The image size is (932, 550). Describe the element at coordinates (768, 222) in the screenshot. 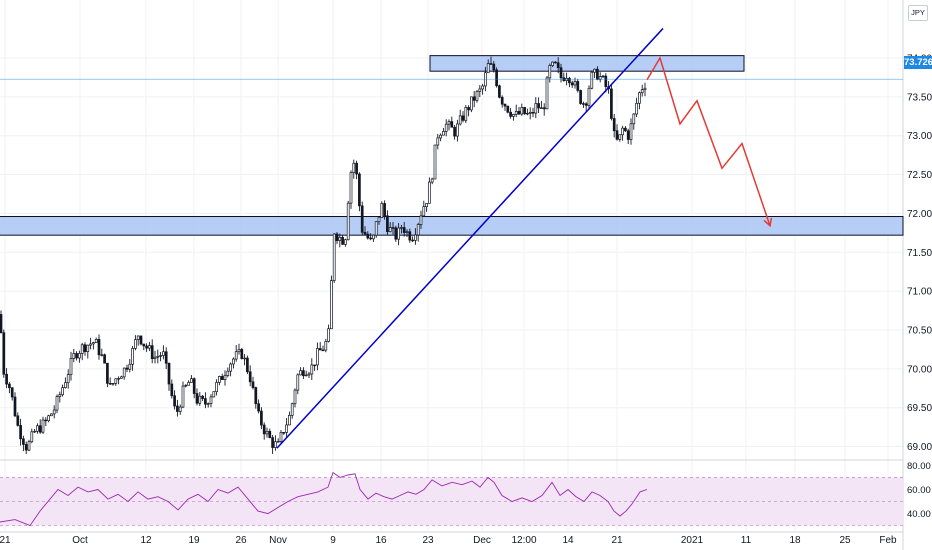

I see `projection-arrowhead` at that location.